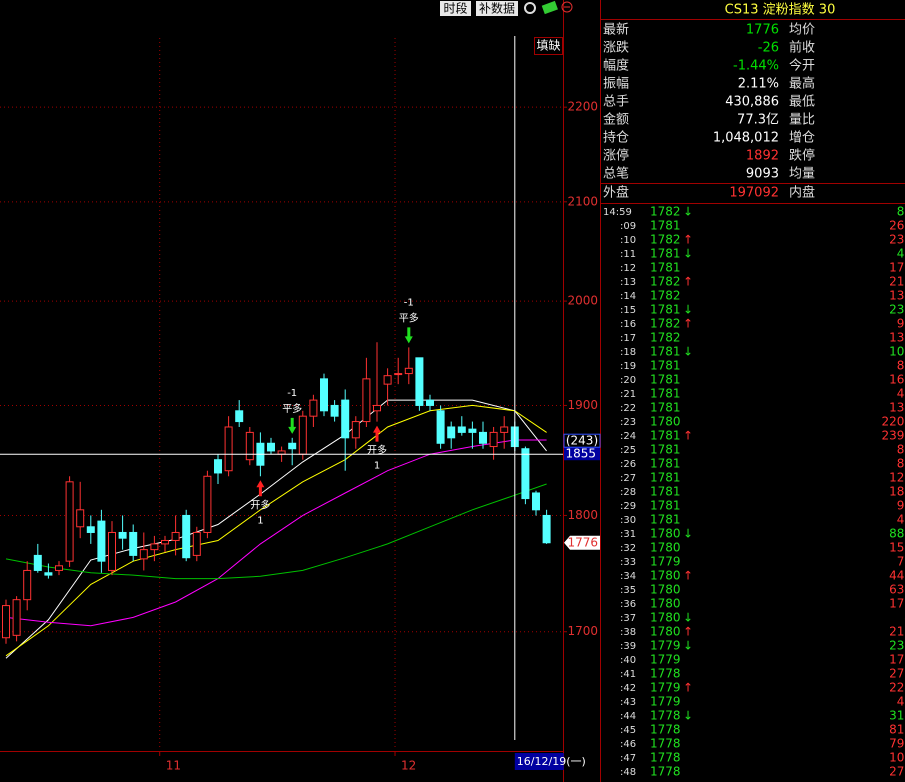 Image resolution: width=905 pixels, height=782 pixels. What do you see at coordinates (582, 405) in the screenshot?
I see `y-tick-label: 1900` at bounding box center [582, 405].